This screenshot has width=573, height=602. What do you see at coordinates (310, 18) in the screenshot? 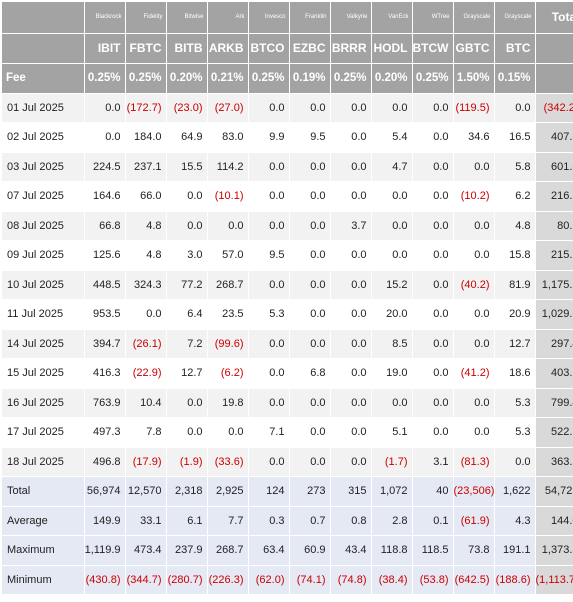
I see `issuer-name: Franklin` at bounding box center [310, 18].